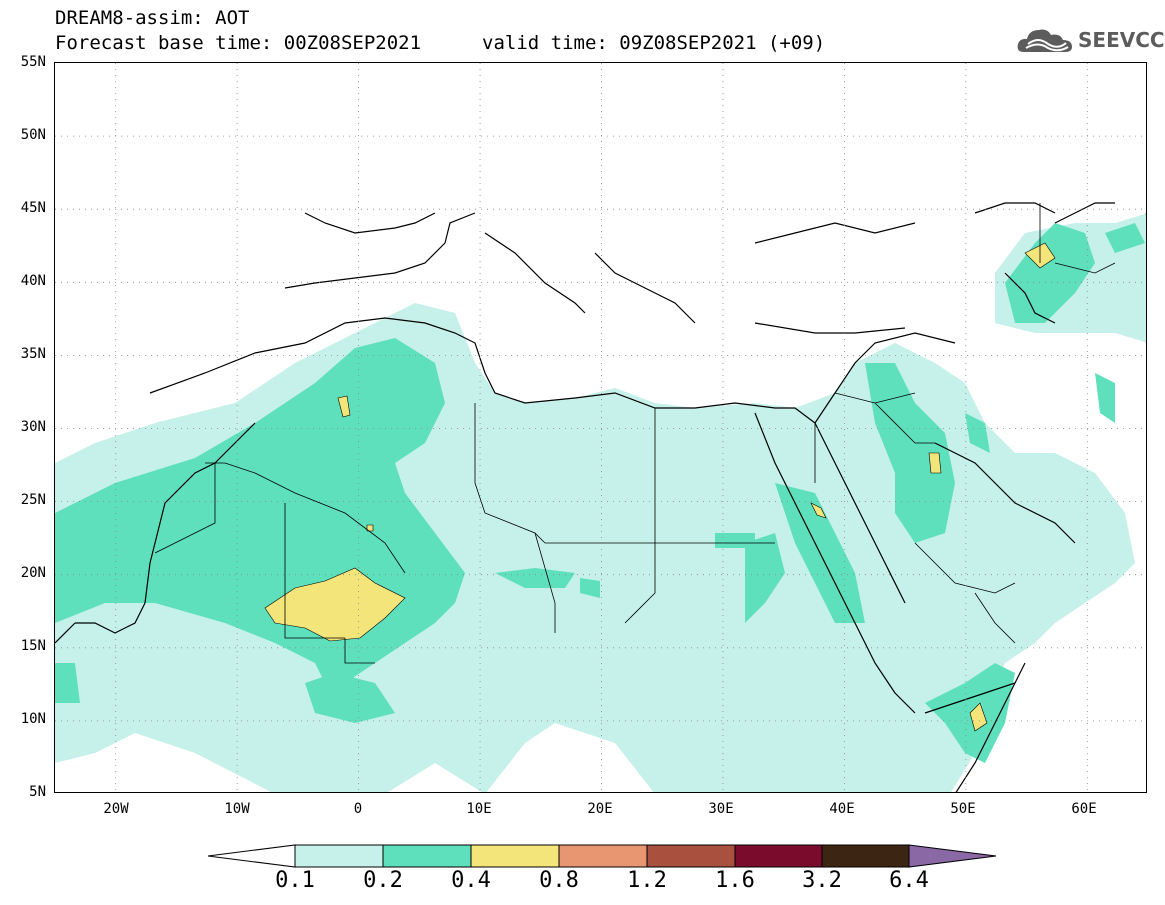  What do you see at coordinates (33, 281) in the screenshot?
I see `lat-label: 40N` at bounding box center [33, 281].